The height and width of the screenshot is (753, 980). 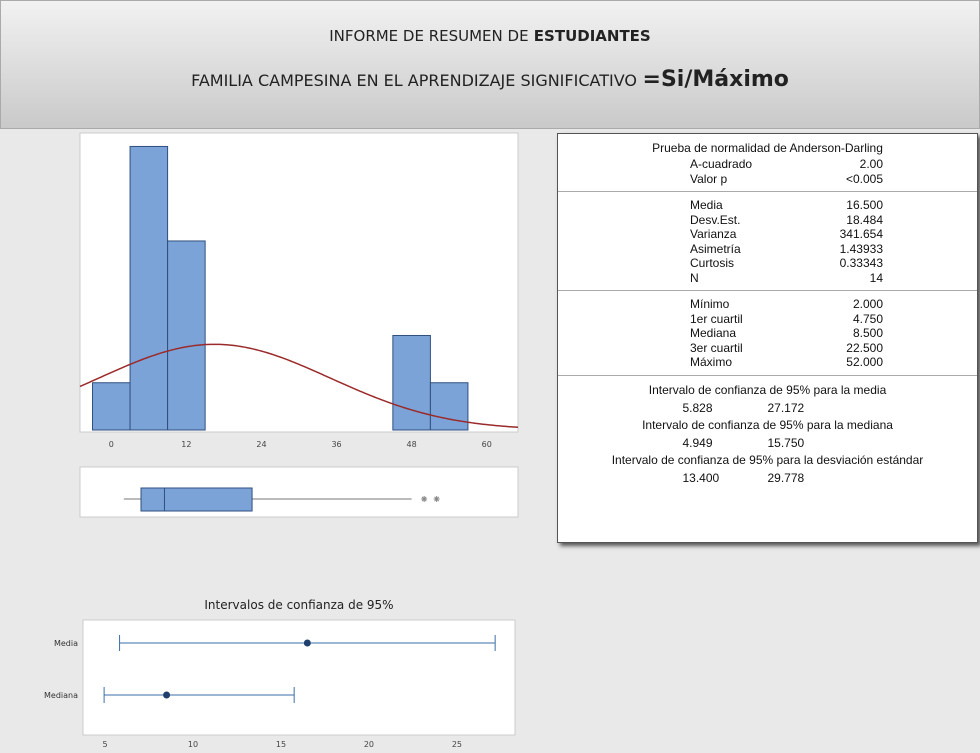 I want to click on stat-value: 2.000, so click(x=867, y=304).